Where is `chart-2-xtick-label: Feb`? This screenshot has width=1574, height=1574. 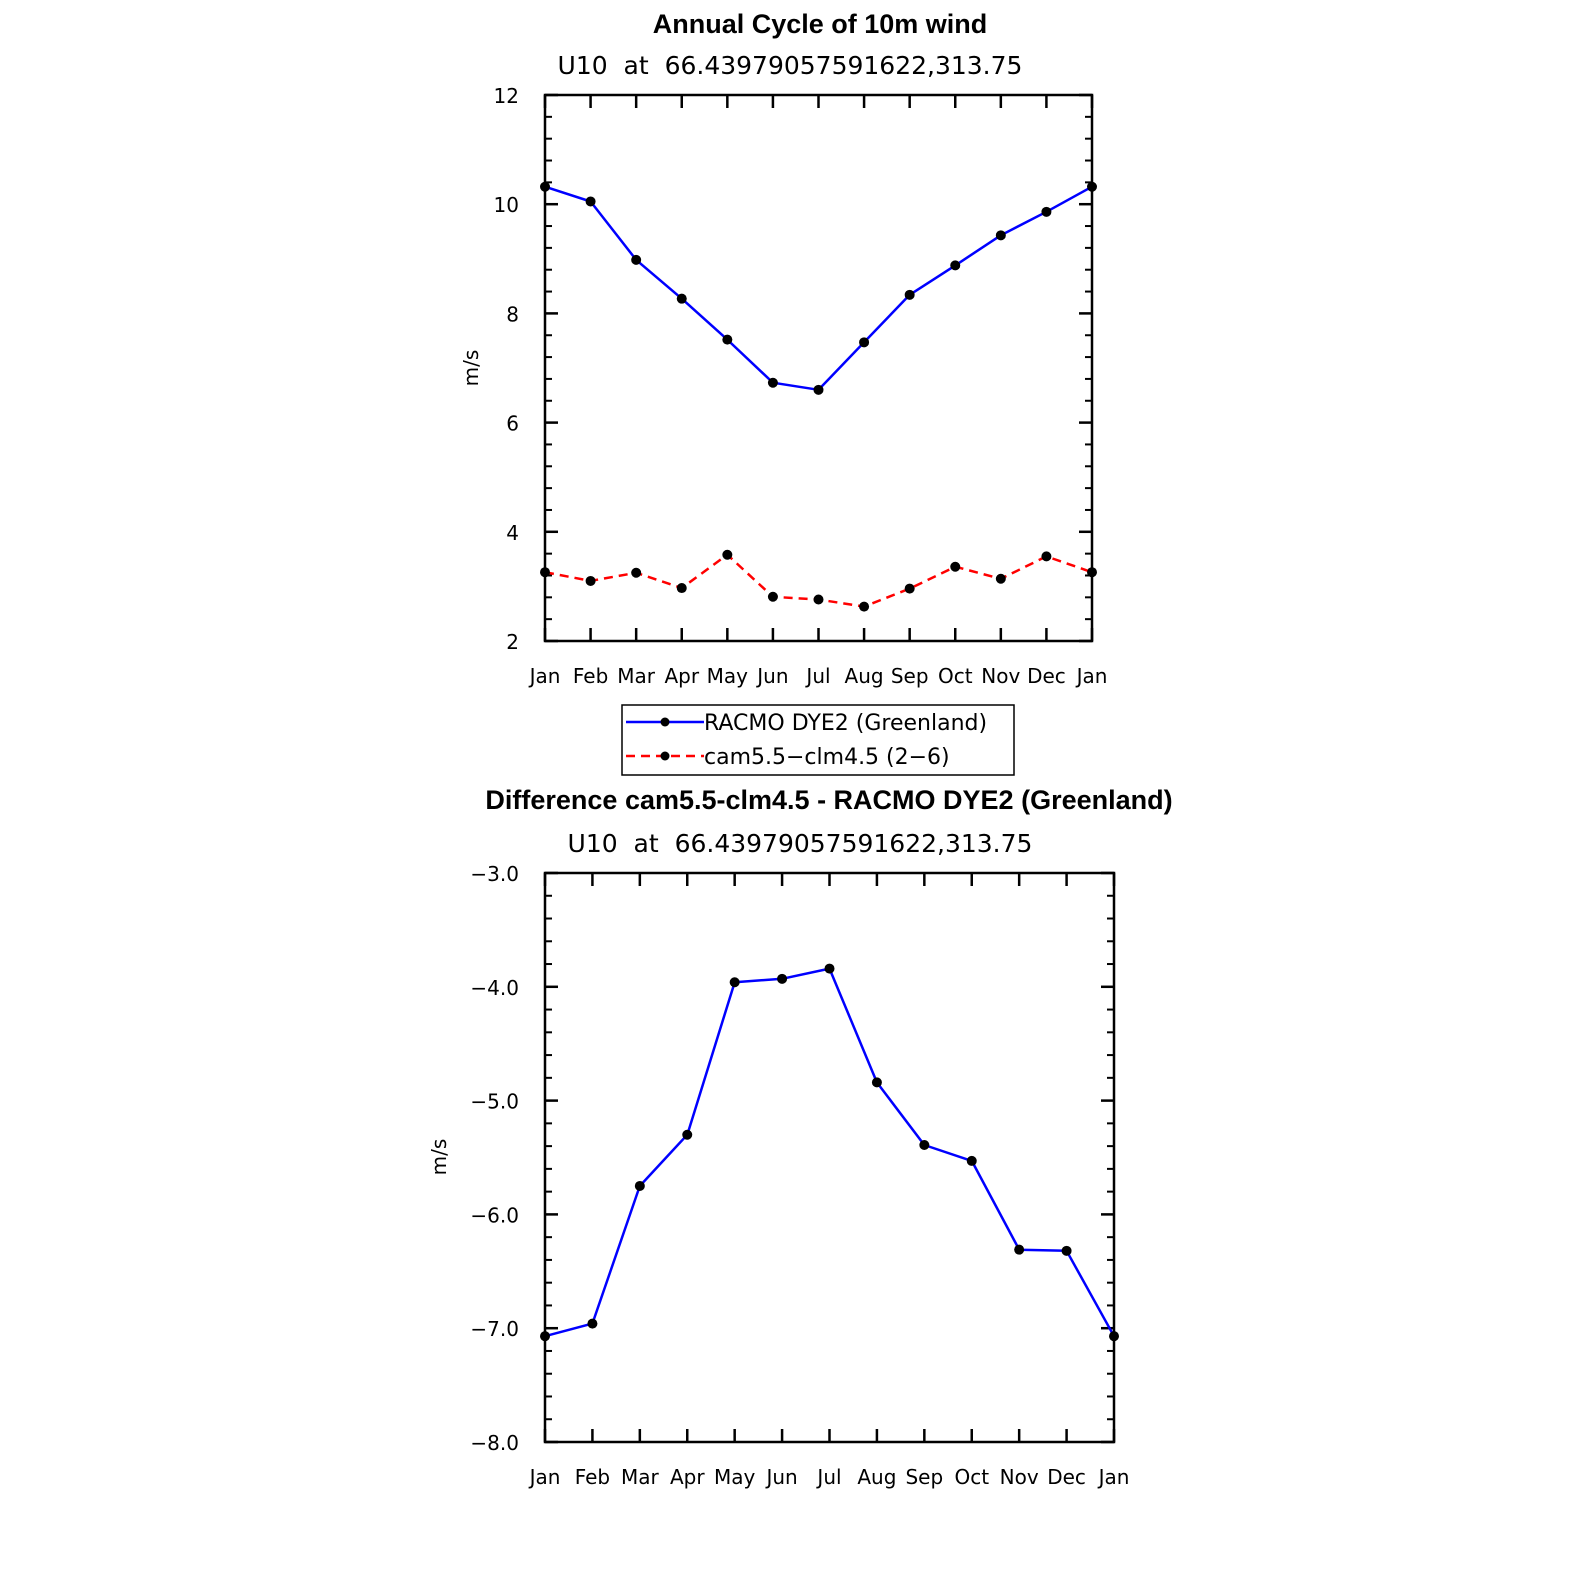
chart-2-xtick-label: Feb is located at coordinates (592, 1477).